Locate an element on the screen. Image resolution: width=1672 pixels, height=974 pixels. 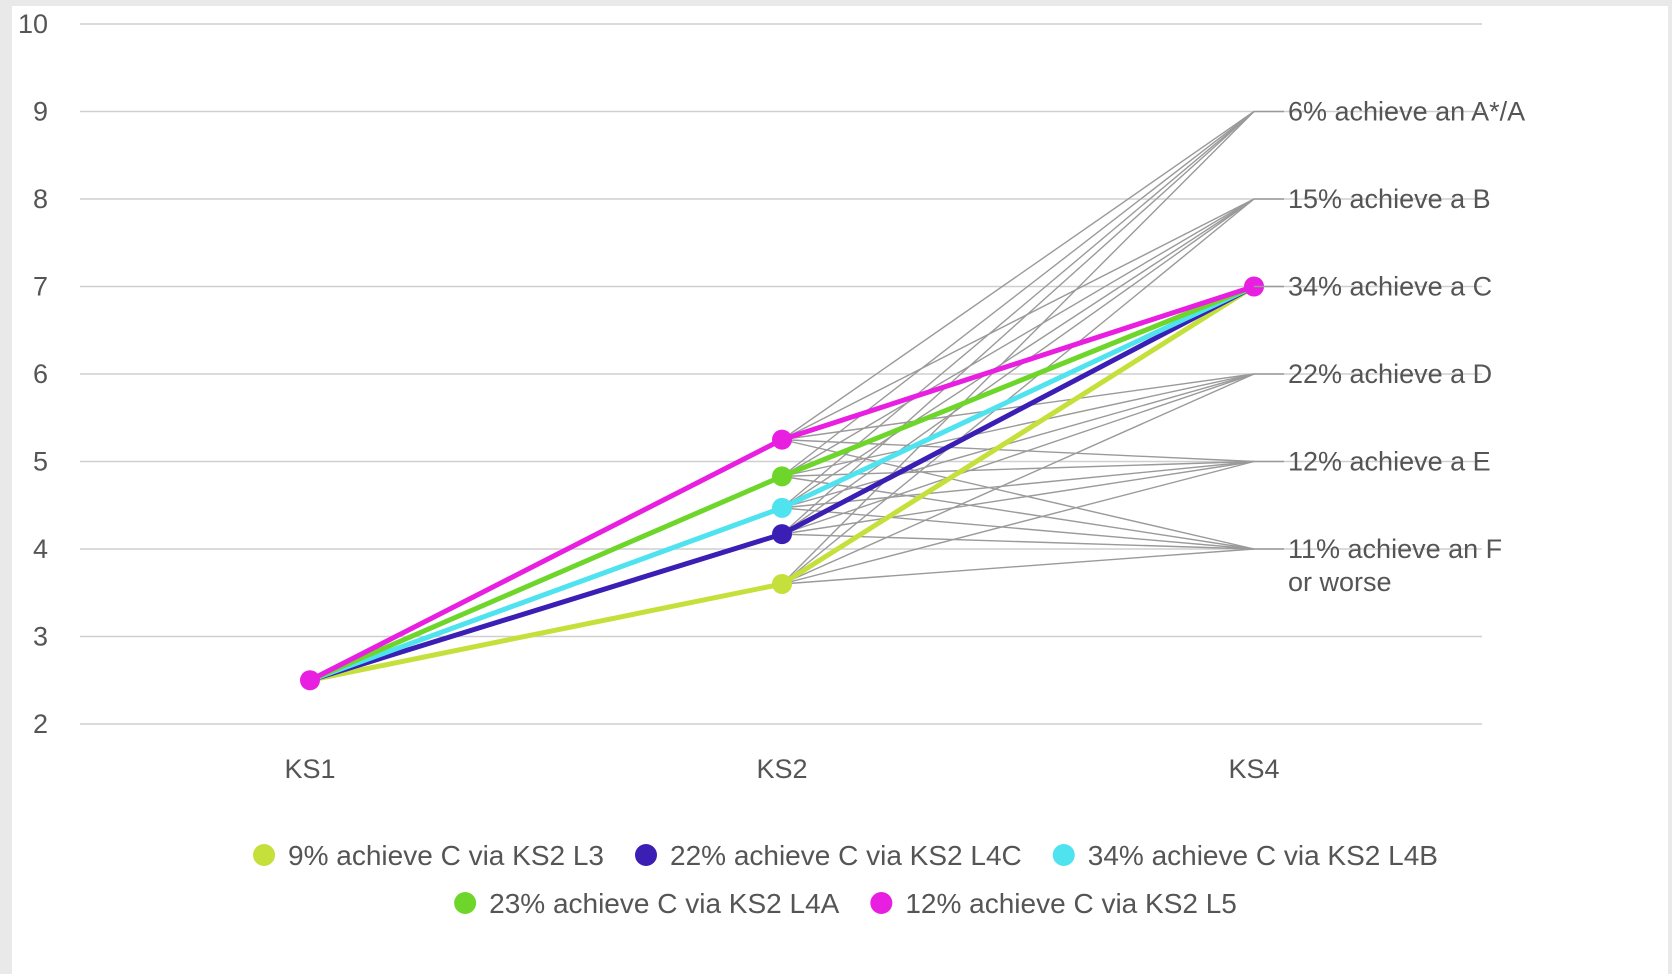
ks1-marker is located at coordinates (310, 680).